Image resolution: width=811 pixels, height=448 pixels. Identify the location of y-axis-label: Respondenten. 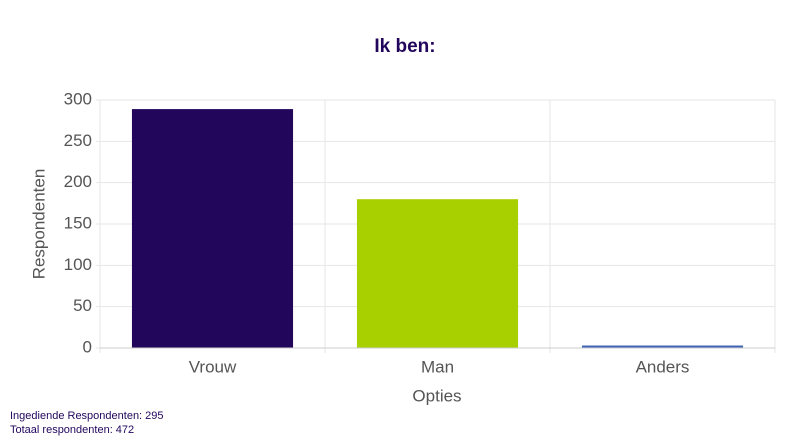
(38, 224).